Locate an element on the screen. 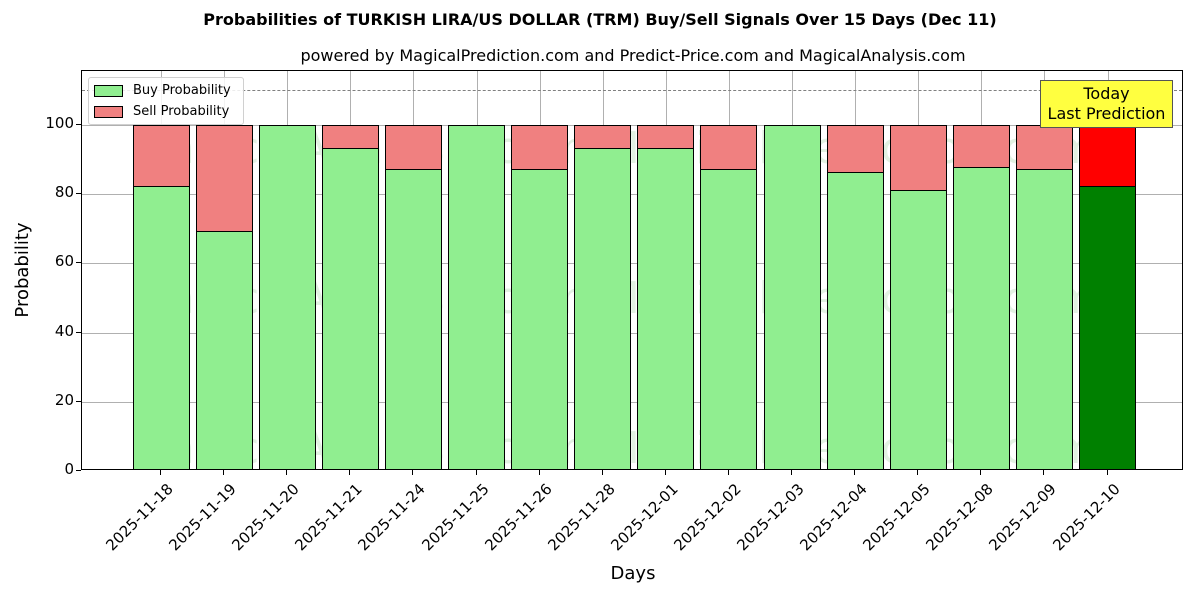  y-tick-label: 60 is located at coordinates (64, 261).